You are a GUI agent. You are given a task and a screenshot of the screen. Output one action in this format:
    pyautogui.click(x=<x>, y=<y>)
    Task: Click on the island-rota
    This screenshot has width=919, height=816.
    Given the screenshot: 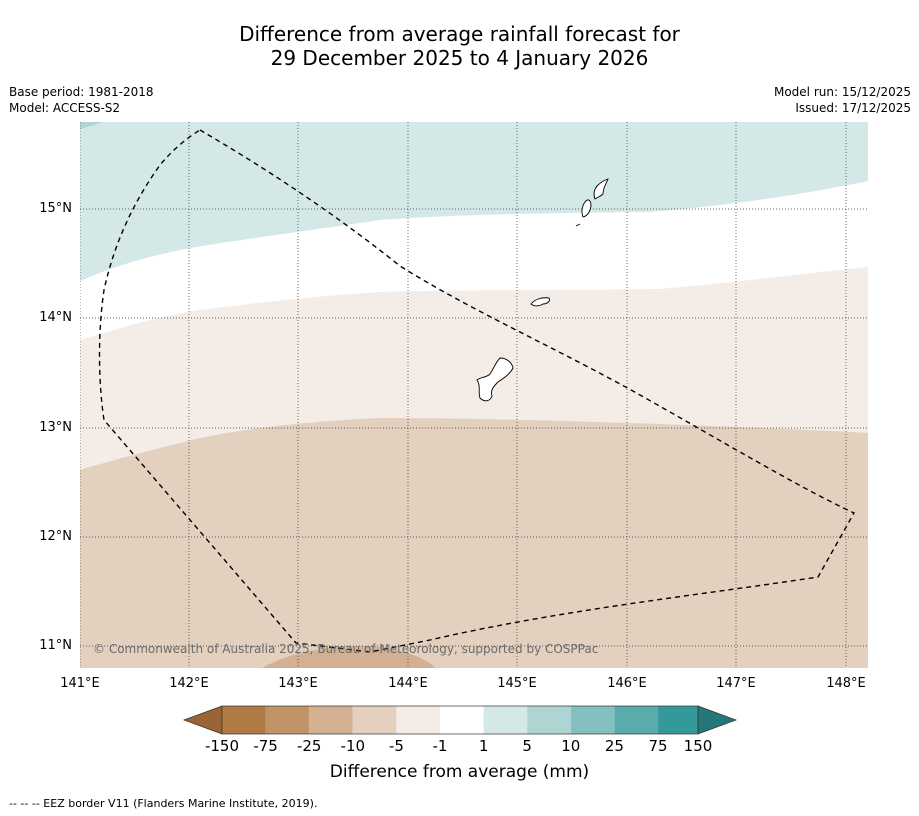 What is the action you would take?
    pyautogui.click(x=540, y=302)
    